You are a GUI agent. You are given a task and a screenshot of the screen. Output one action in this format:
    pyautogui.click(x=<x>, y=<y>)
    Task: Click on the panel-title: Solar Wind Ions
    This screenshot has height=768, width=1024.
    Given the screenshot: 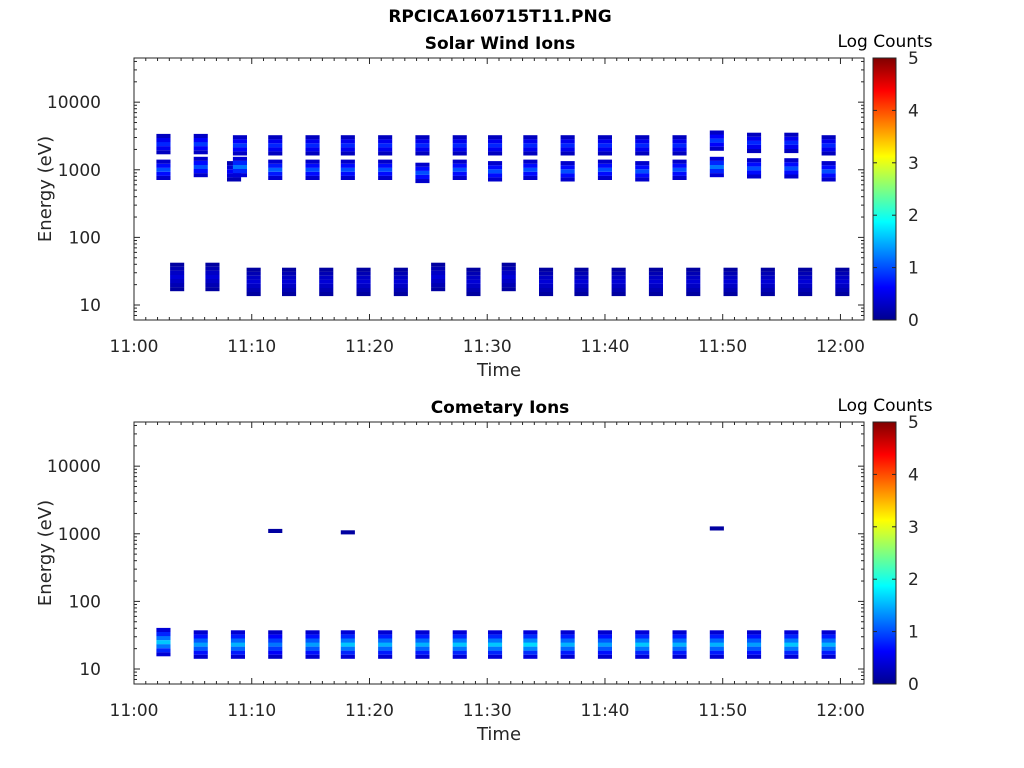 What is the action you would take?
    pyautogui.click(x=500, y=44)
    